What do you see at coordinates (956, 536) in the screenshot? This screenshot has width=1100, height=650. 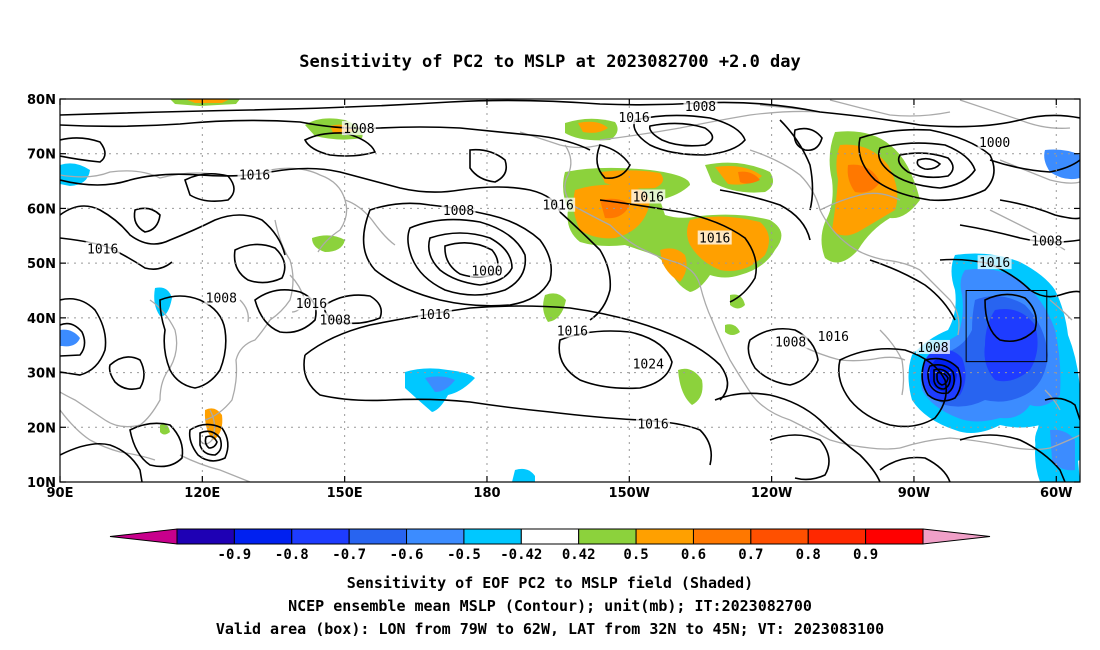 I see `colorbar-upper-extension` at bounding box center [956, 536].